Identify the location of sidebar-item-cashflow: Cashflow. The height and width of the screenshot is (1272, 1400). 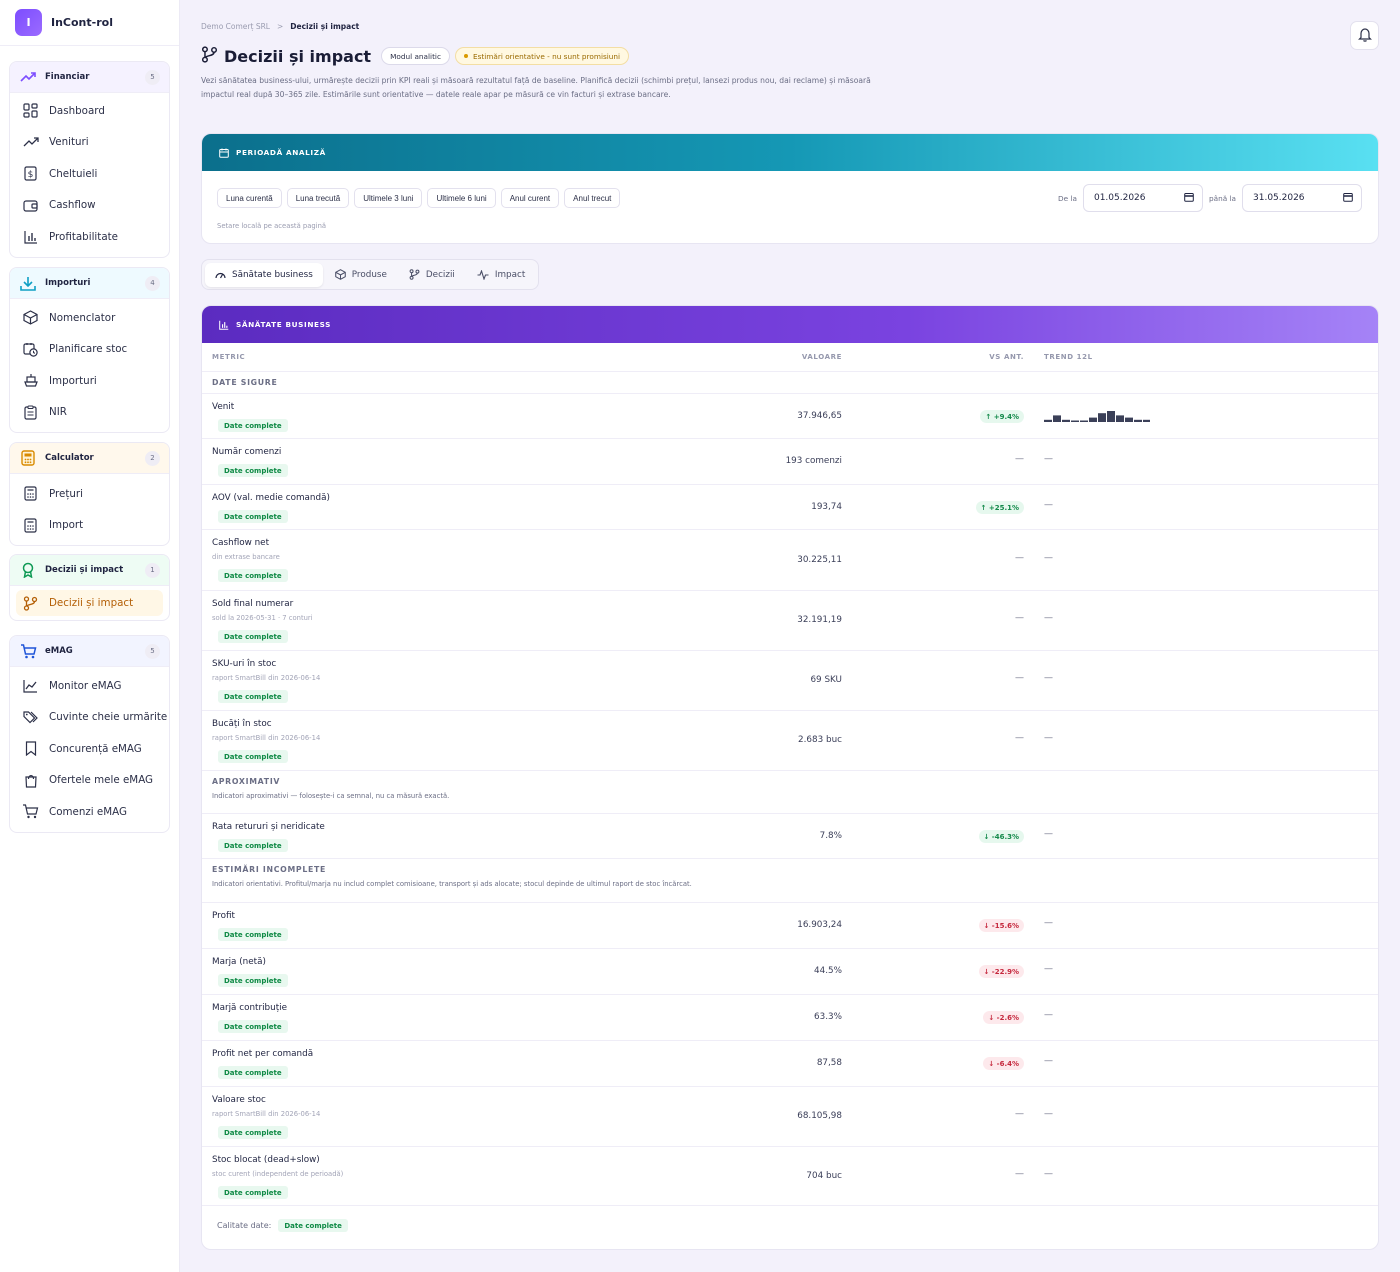
(89, 206).